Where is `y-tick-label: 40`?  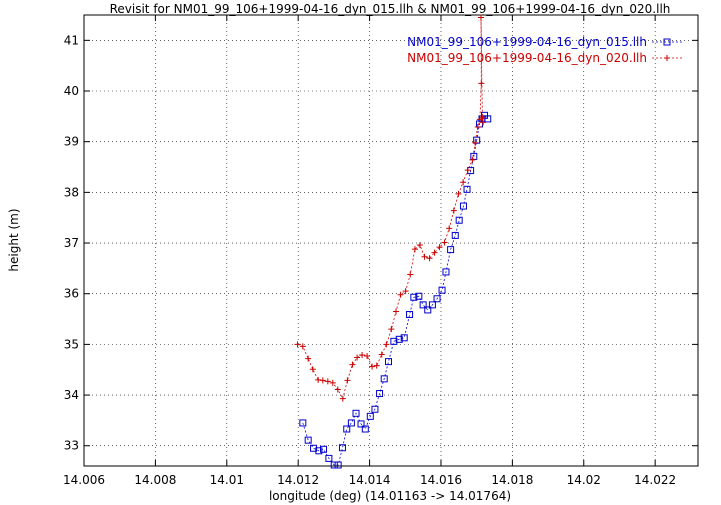
y-tick-label: 40 is located at coordinates (71, 91).